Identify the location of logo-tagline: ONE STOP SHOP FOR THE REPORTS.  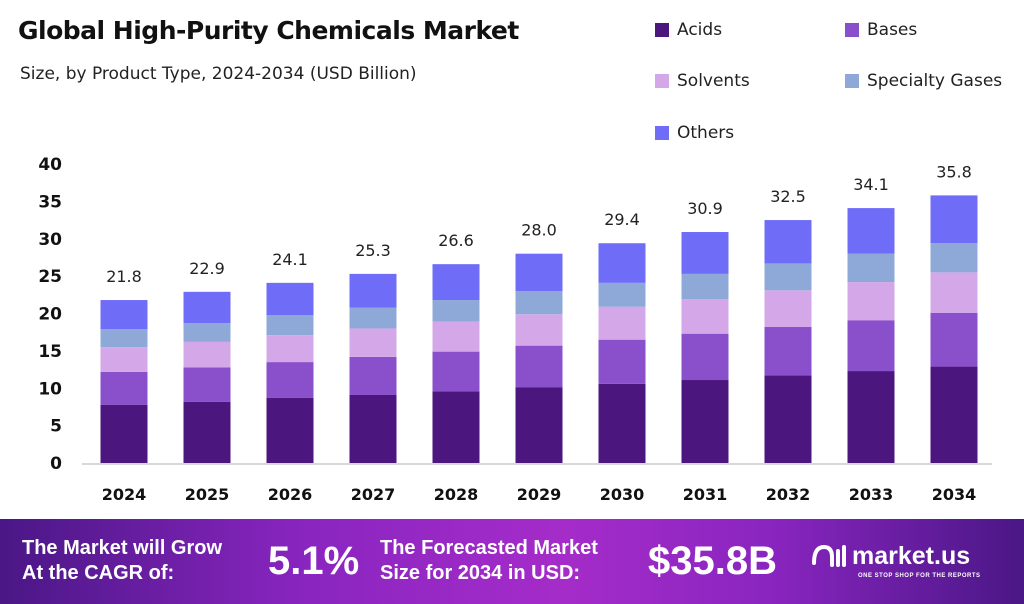
(919, 576).